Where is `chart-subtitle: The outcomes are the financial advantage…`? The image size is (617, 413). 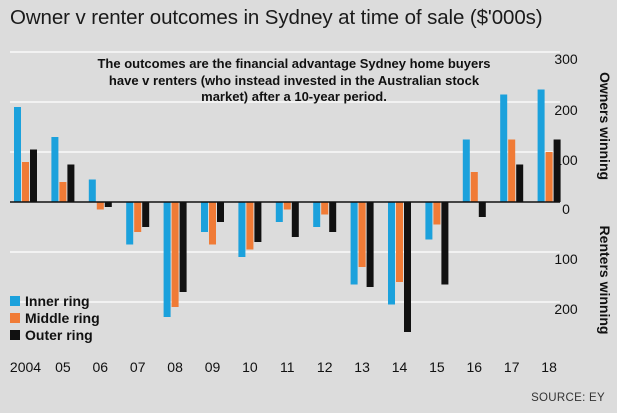 chart-subtitle: The outcomes are the financial advantage… is located at coordinates (294, 80).